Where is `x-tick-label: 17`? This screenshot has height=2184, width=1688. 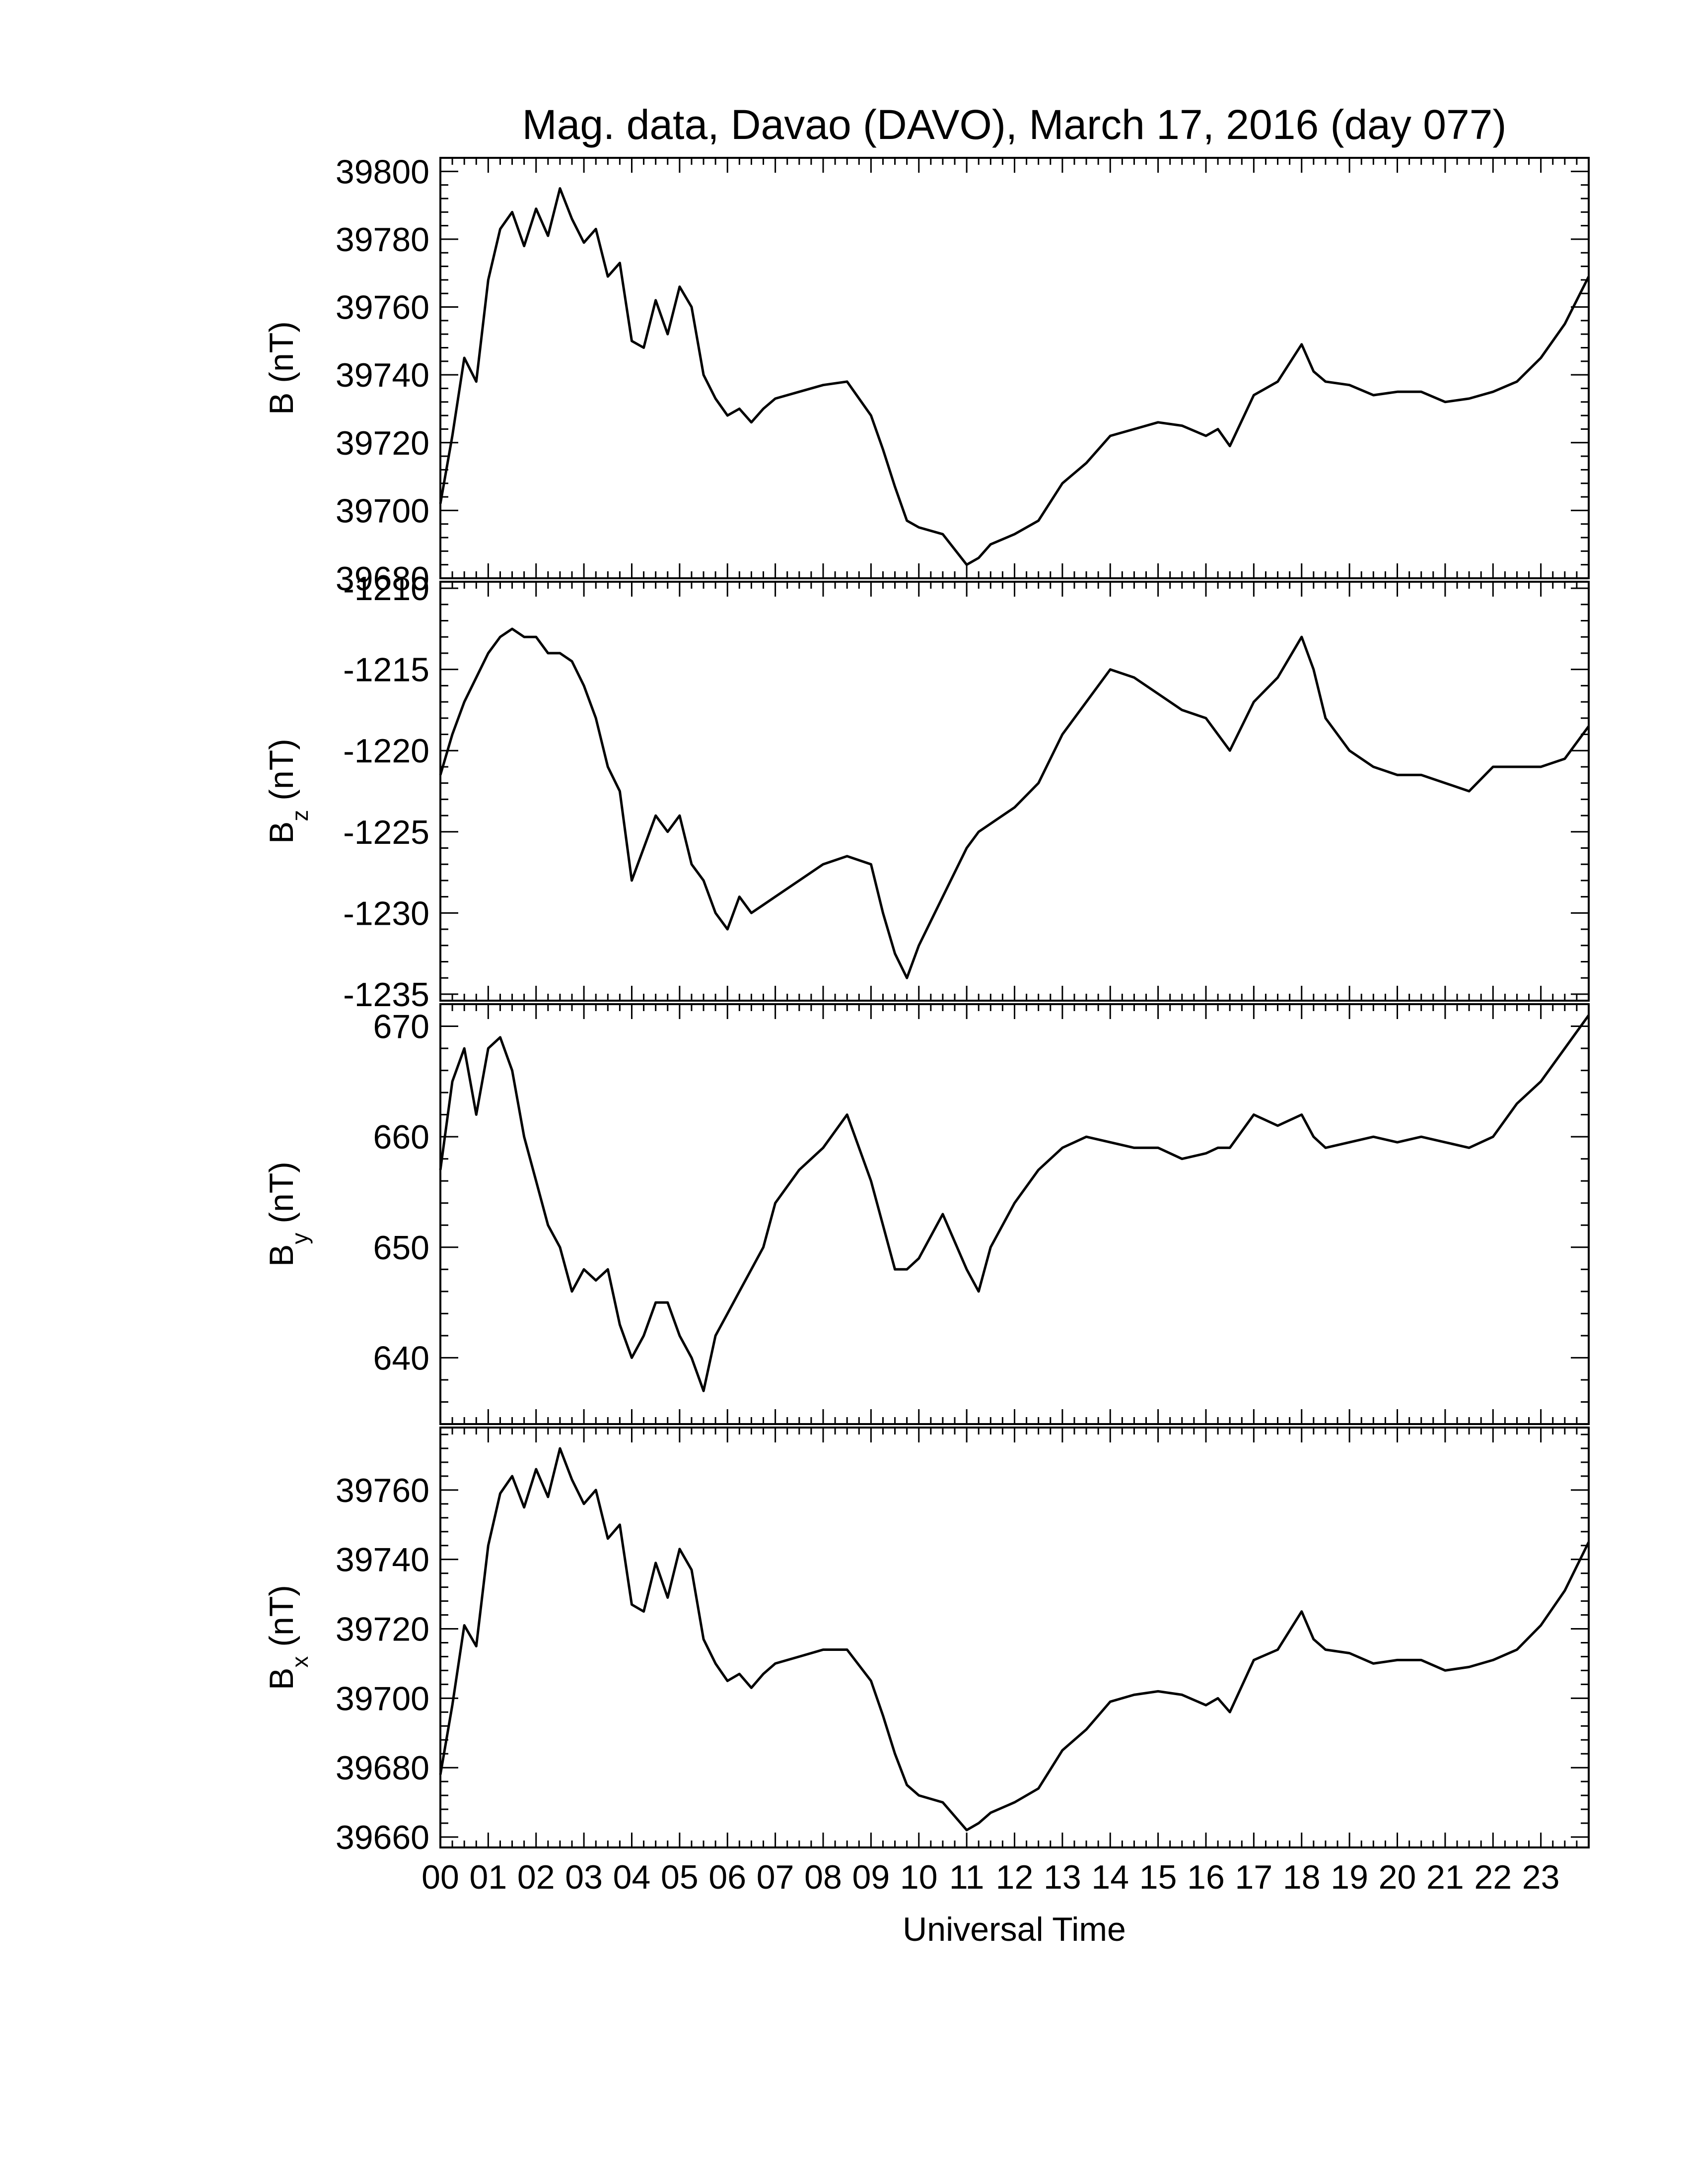
x-tick-label: 17 is located at coordinates (1254, 1877).